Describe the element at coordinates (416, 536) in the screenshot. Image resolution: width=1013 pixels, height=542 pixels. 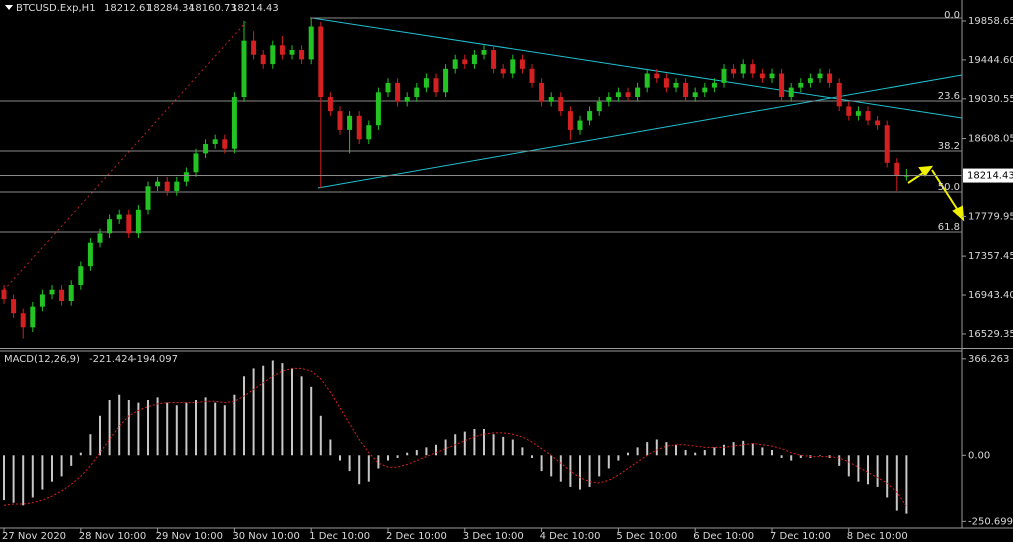
I see `x-tick-label: 2 Dec 10:00` at that location.